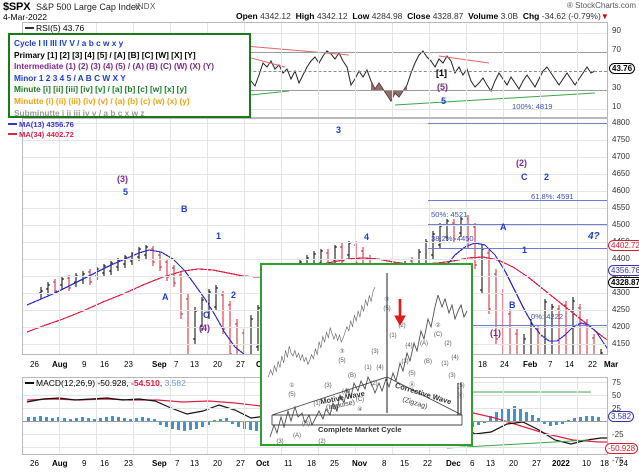  Describe the element at coordinates (332, 16) in the screenshot. I see `high-value: 4342.12` at that location.